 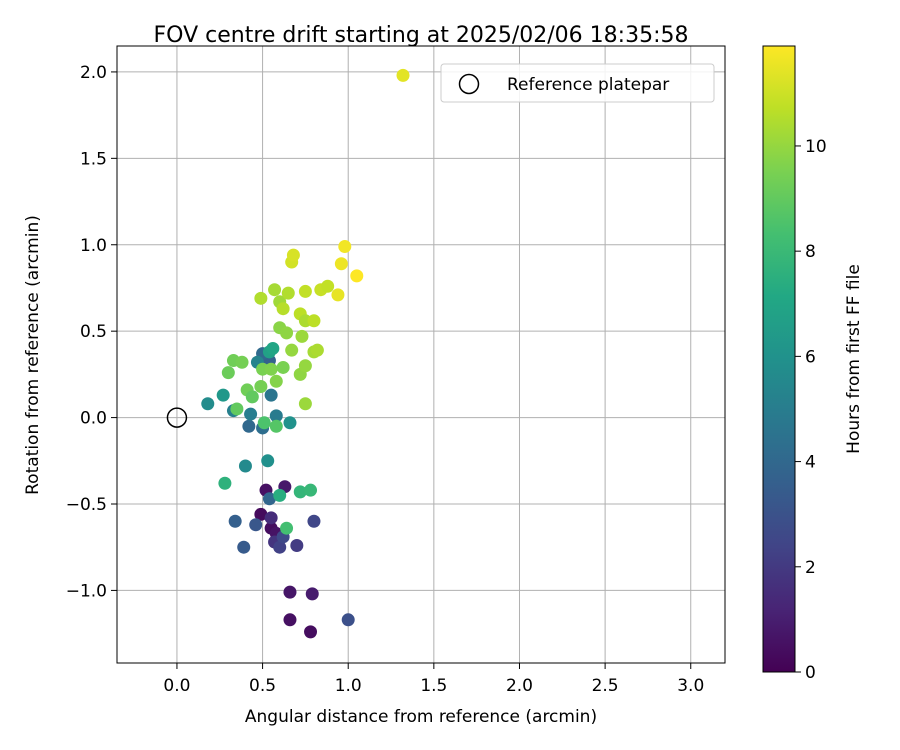 I want to click on legend-box, so click(x=577, y=83).